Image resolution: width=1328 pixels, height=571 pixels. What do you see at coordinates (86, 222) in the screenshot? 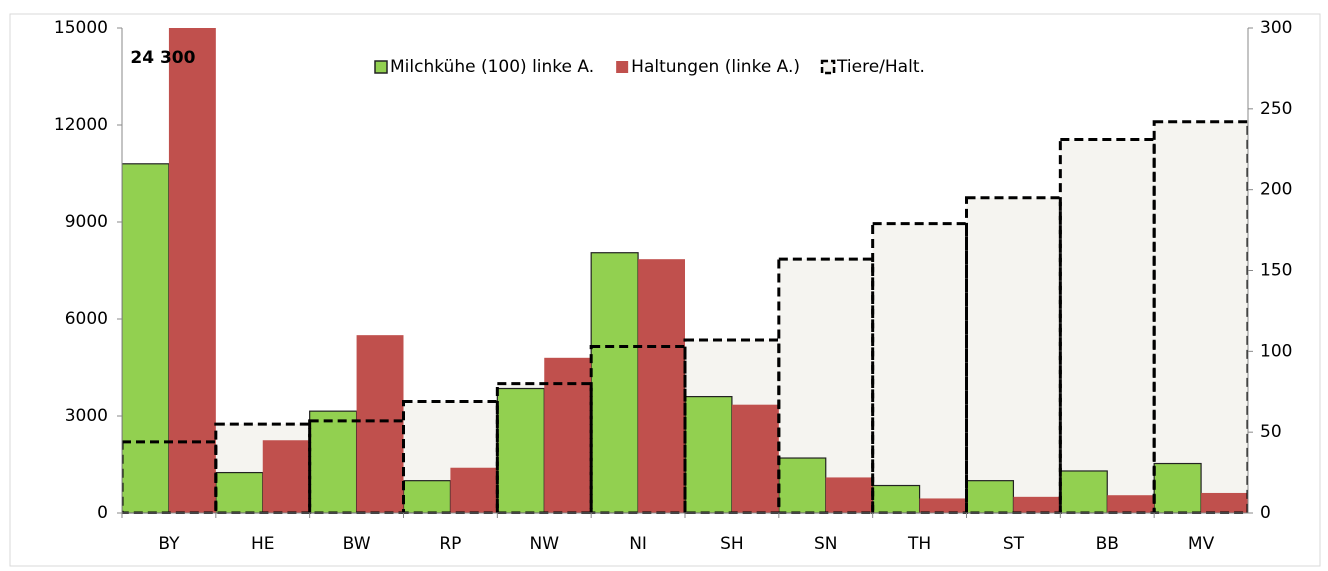
I see `y-tick-label: 9000` at bounding box center [86, 222].